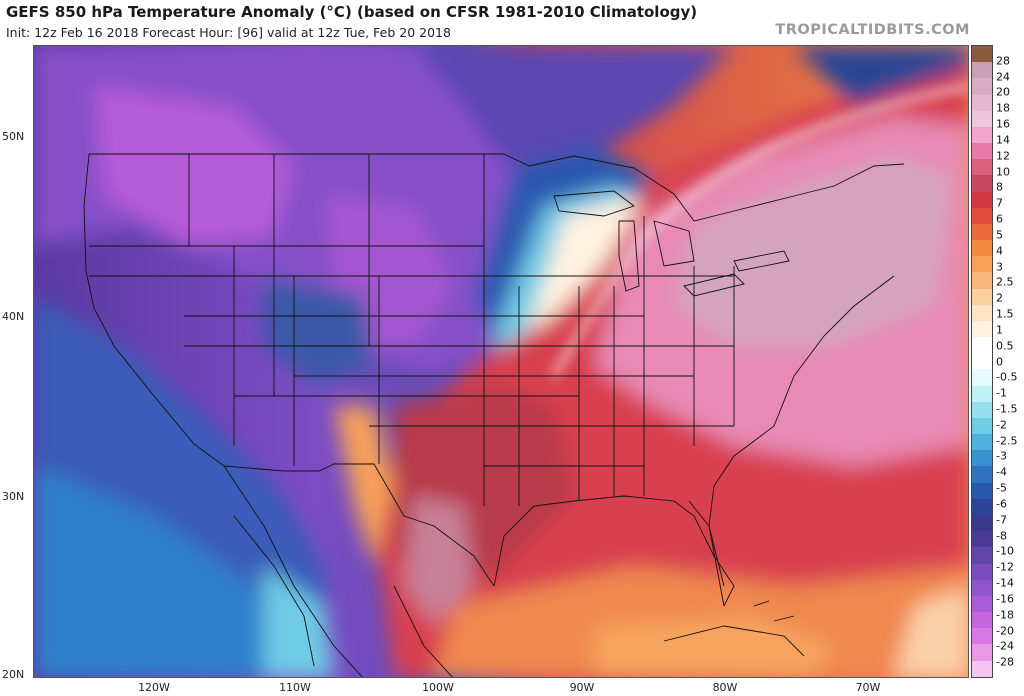 This screenshot has height=696, width=1024. I want to click on colorbar-label: -24, so click(1005, 646).